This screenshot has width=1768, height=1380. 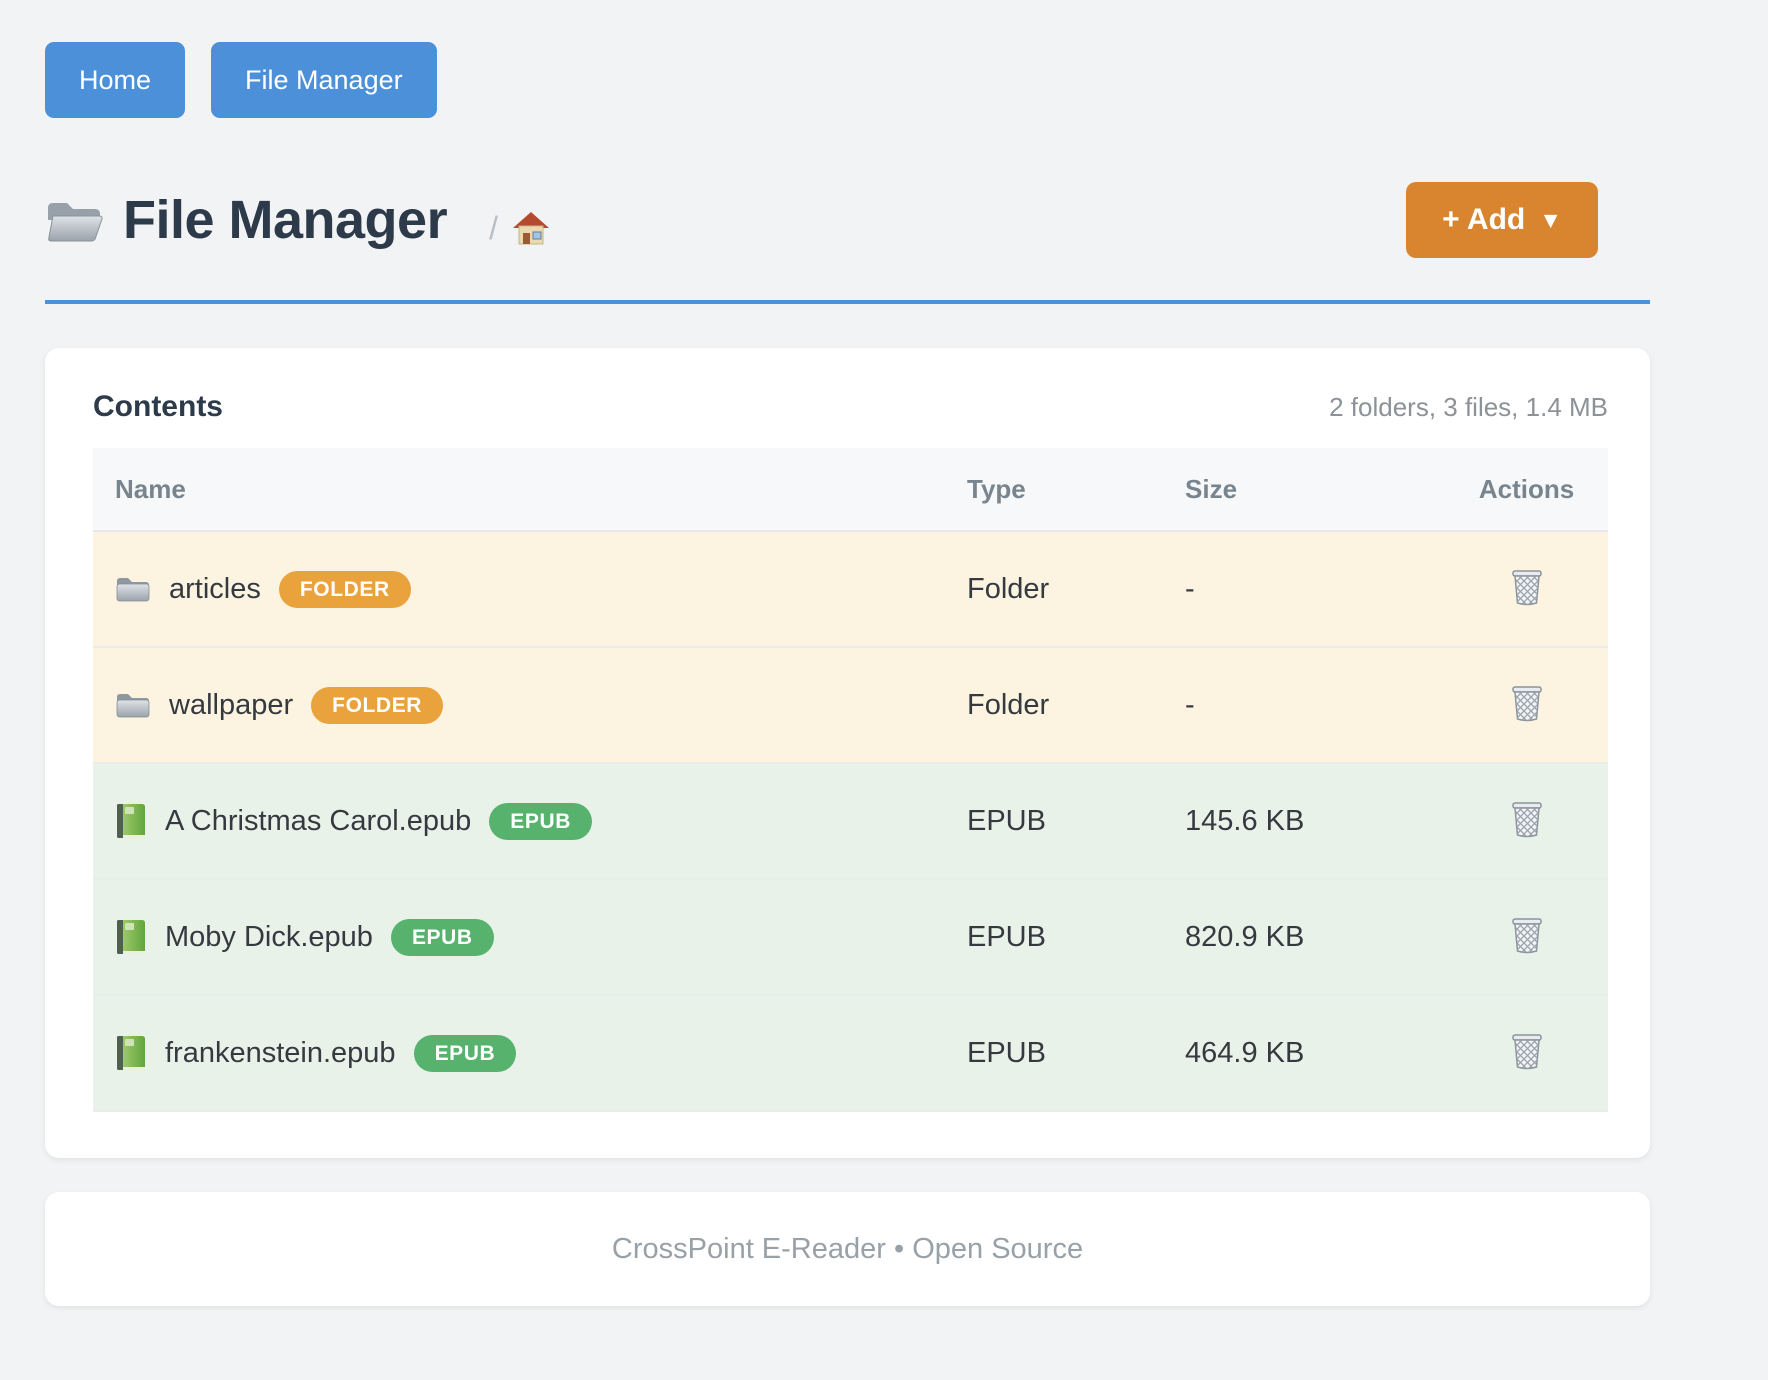 I want to click on home-button: Home, so click(x=115, y=80).